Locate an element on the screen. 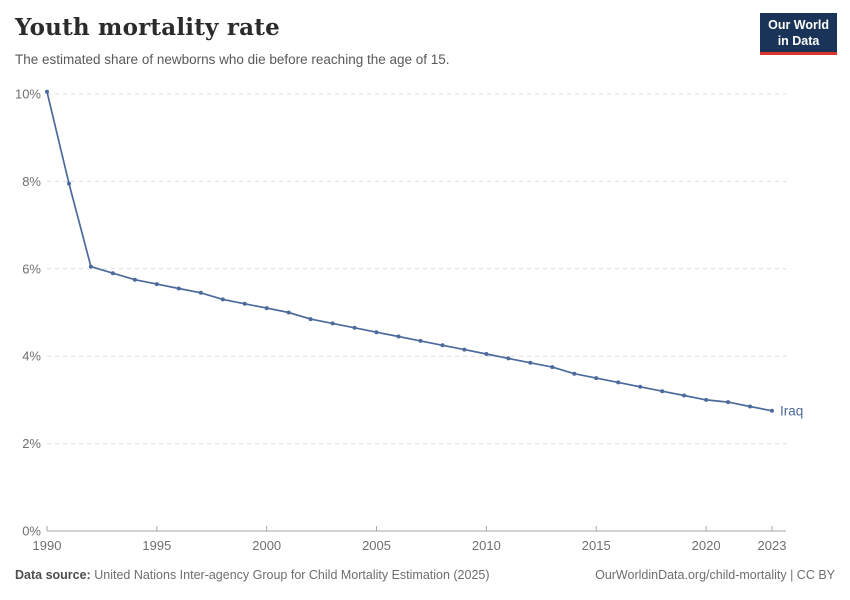 This screenshot has height=600, width=850. owid-logo: Our World in Data is located at coordinates (798, 34).